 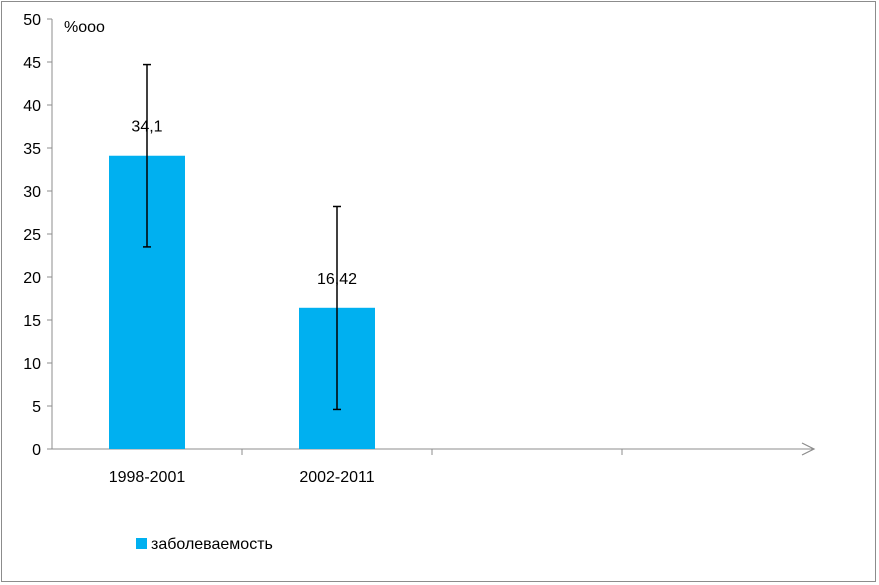 What do you see at coordinates (84, 27) in the screenshot?
I see `y-axis-unit-label: %ooo` at bounding box center [84, 27].